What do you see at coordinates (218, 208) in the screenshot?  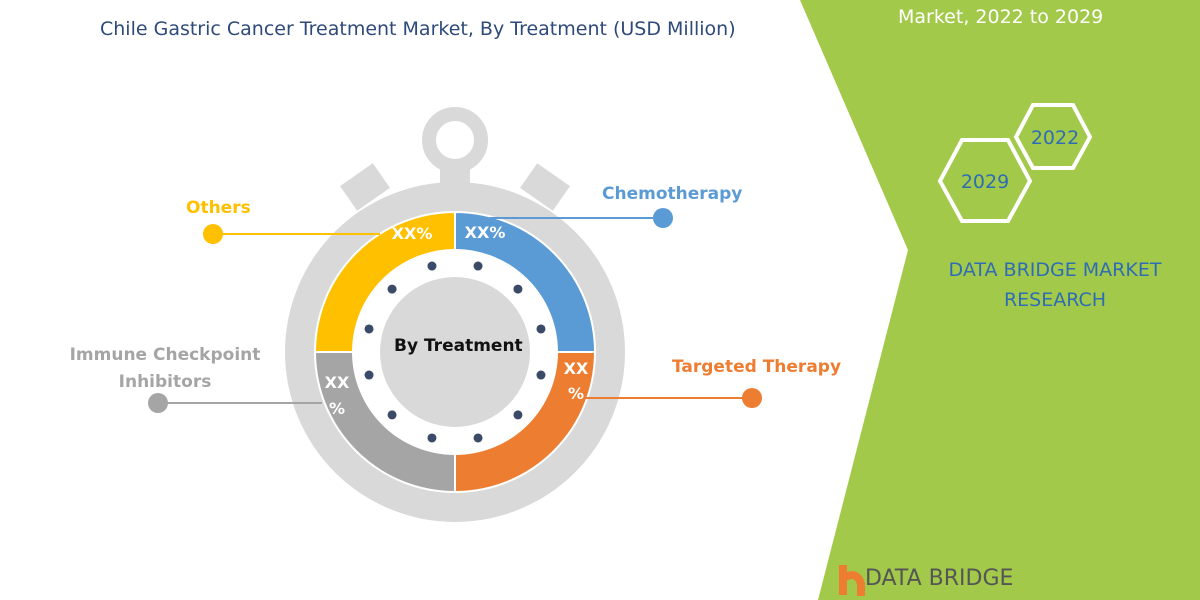 I see `label-others: Others` at bounding box center [218, 208].